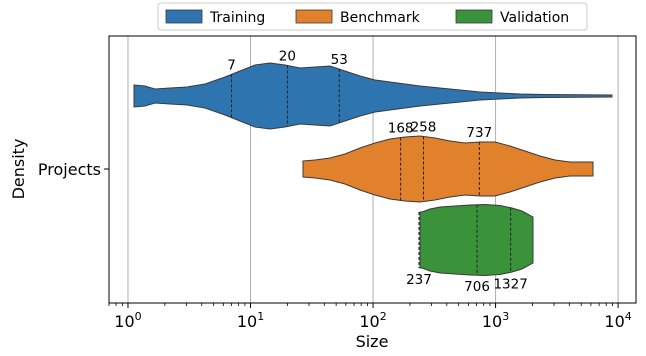  I want to click on y-axis-label: Density, so click(18, 169).